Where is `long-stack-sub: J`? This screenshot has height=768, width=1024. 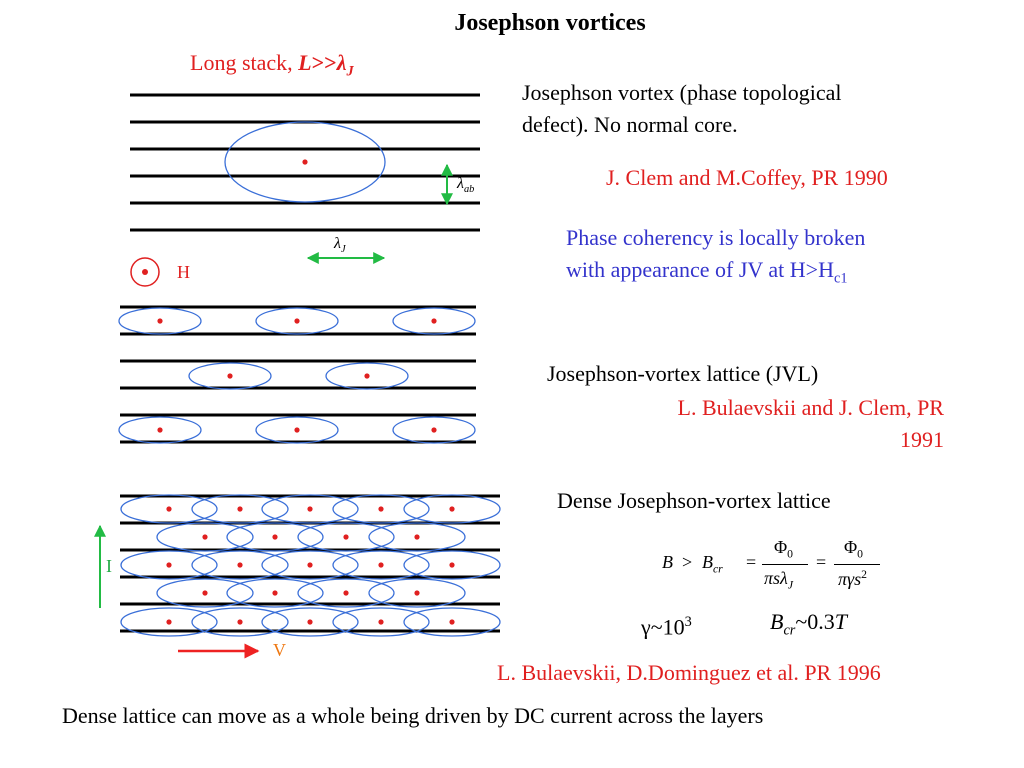 long-stack-sub: J is located at coordinates (350, 71).